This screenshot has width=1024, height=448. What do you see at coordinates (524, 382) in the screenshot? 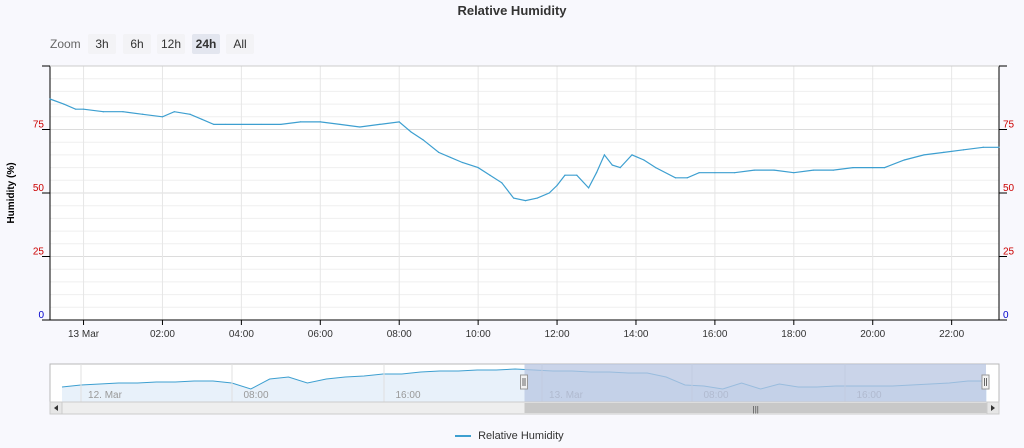
I see `navigator-handle-left` at bounding box center [524, 382].